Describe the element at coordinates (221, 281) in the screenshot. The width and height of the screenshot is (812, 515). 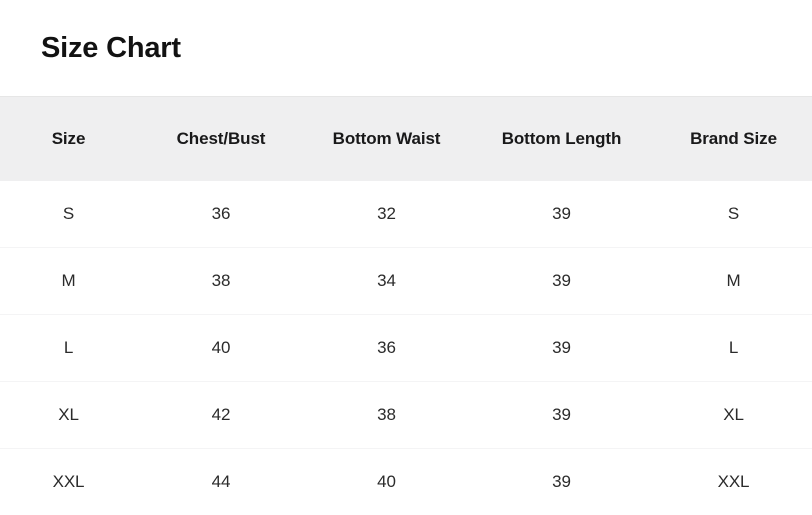
I see `cell-chest: 38` at that location.